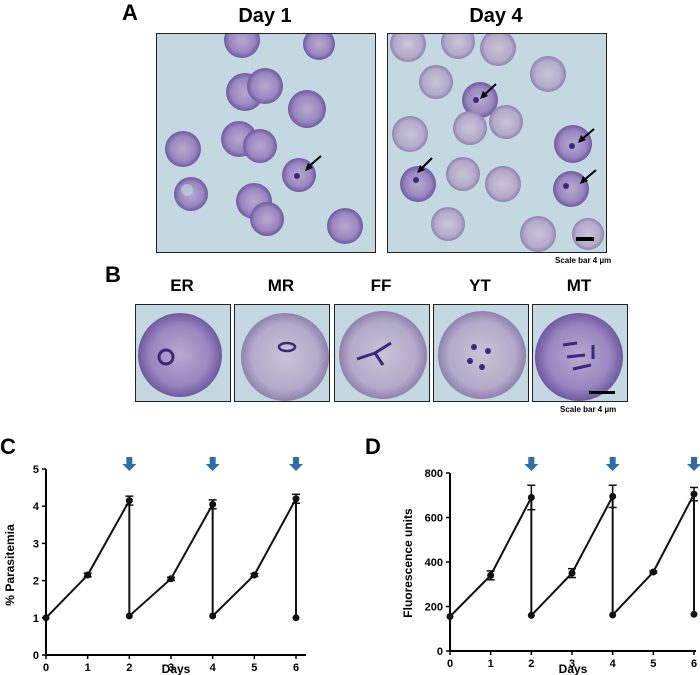 Image resolution: width=700 pixels, height=675 pixels. Describe the element at coordinates (130, 12) in the screenshot. I see `panel-a-letter: A` at that location.